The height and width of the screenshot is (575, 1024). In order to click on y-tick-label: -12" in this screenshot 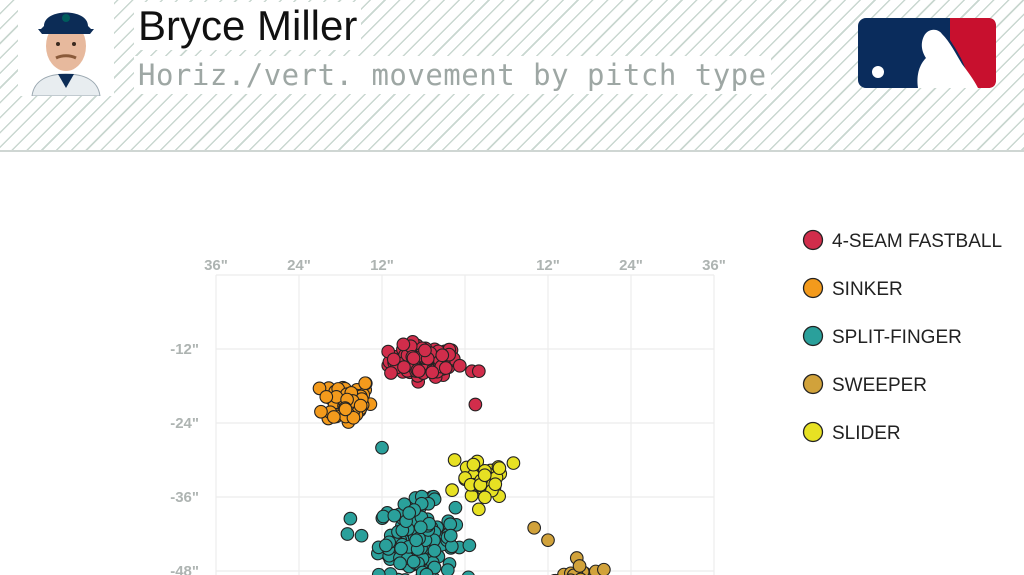, I will do `click(184, 349)`.